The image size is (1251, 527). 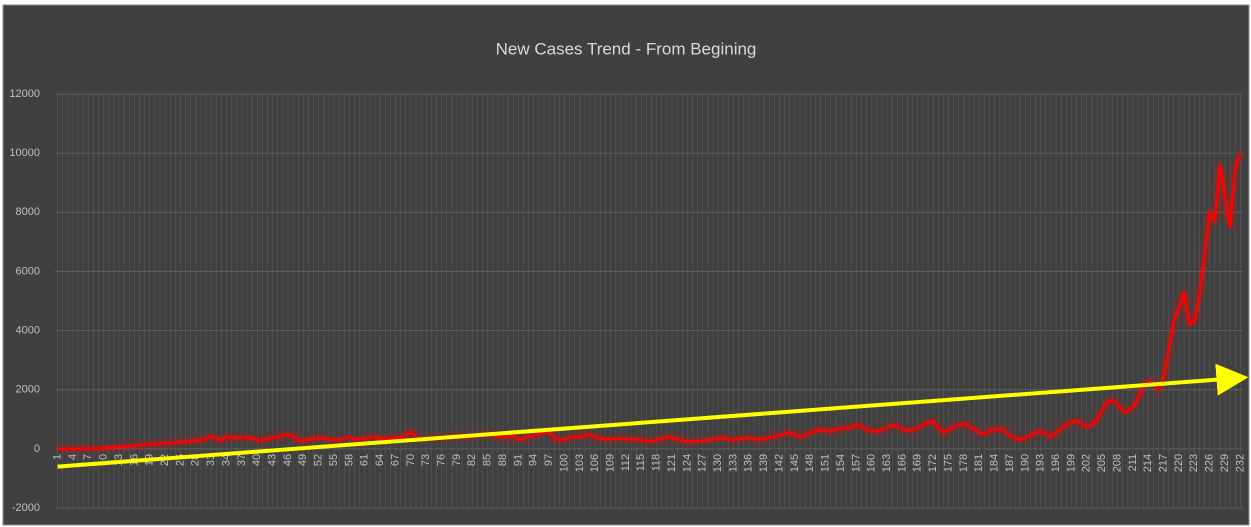 I want to click on x-tick-label: 73, so click(x=426, y=460).